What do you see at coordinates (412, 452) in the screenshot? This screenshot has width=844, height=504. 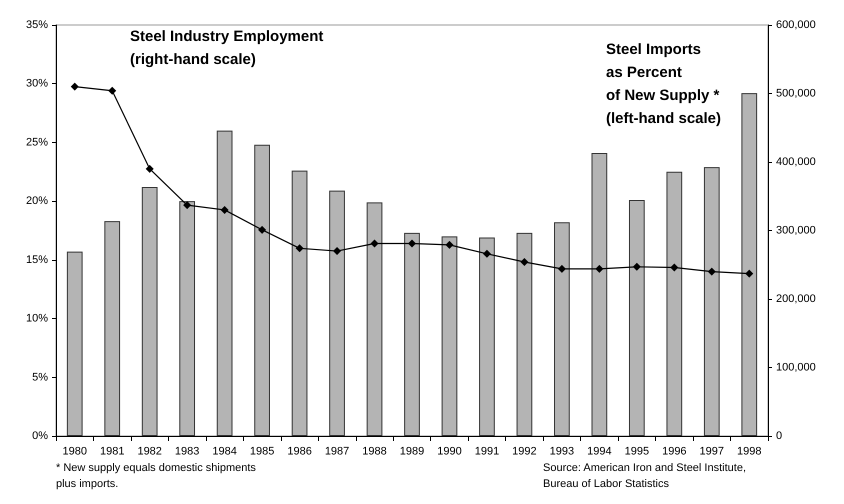 I see `x-tick-label: 1989` at bounding box center [412, 452].